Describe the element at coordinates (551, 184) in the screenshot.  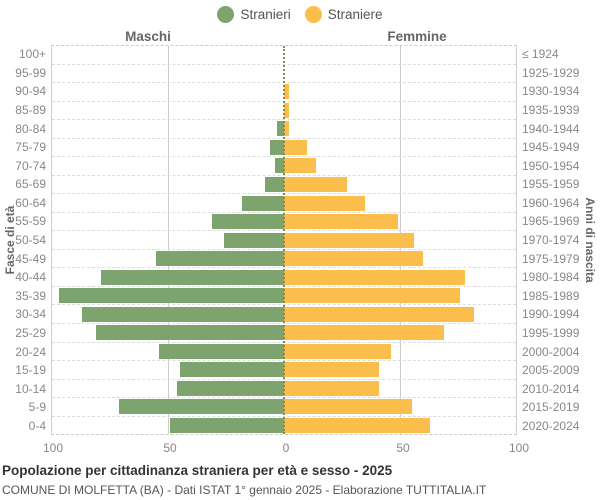
I see `birth-year-label-7: 1955-1959` at that location.